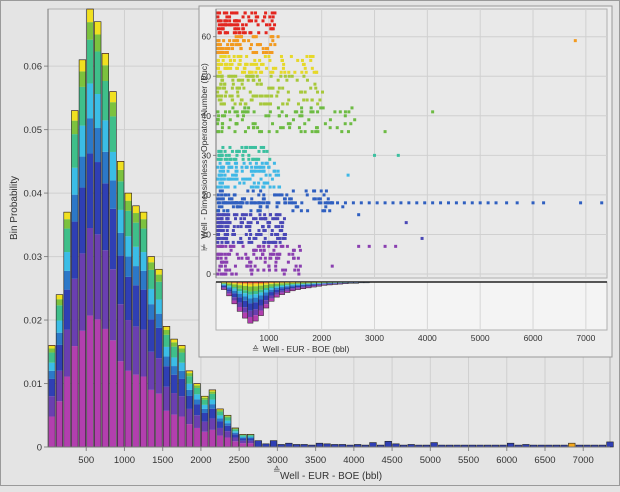 The image size is (620, 492). What do you see at coordinates (427, 338) in the screenshot?
I see `inset-x-tick-label: 4000` at bounding box center [427, 338].